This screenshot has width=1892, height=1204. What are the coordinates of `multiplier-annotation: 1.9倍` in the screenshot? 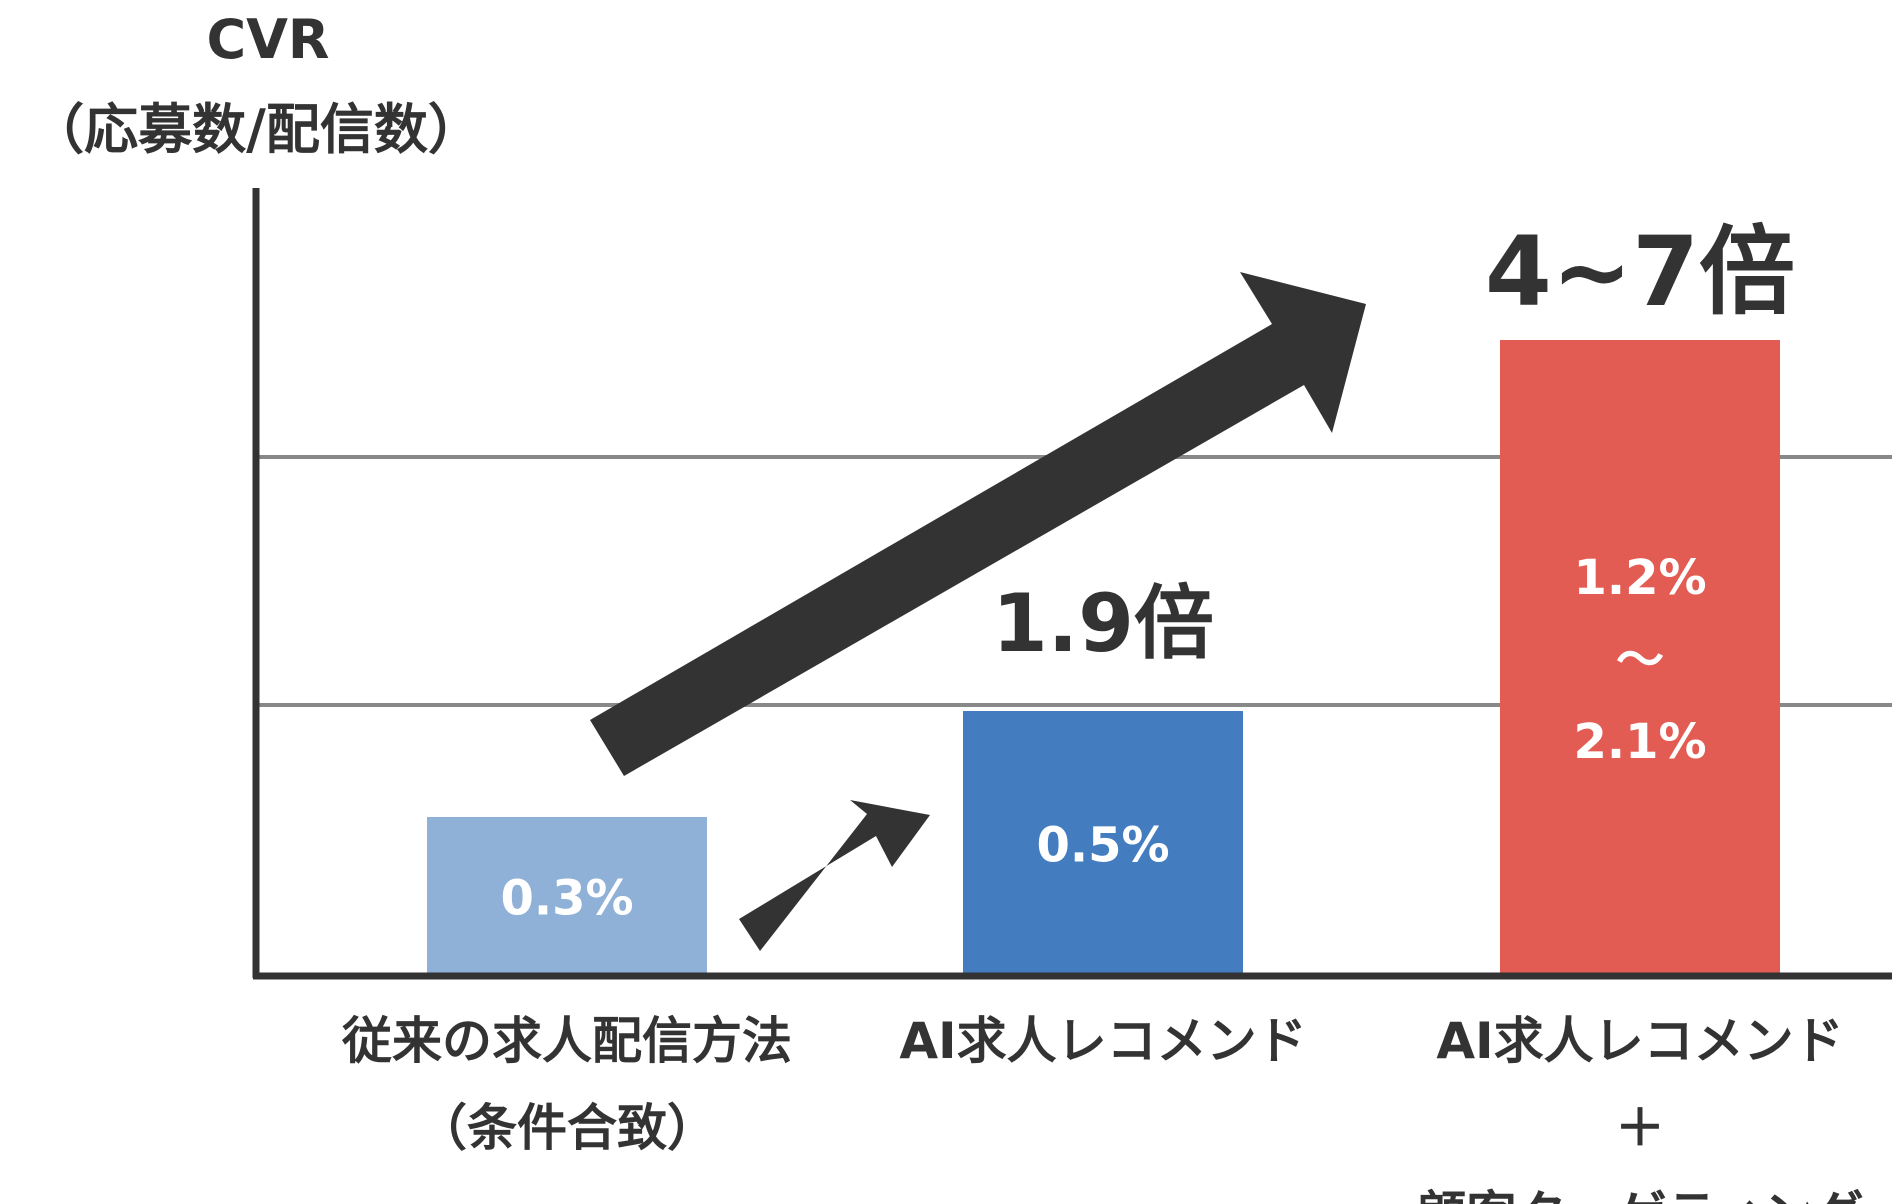 It's located at (1103, 623).